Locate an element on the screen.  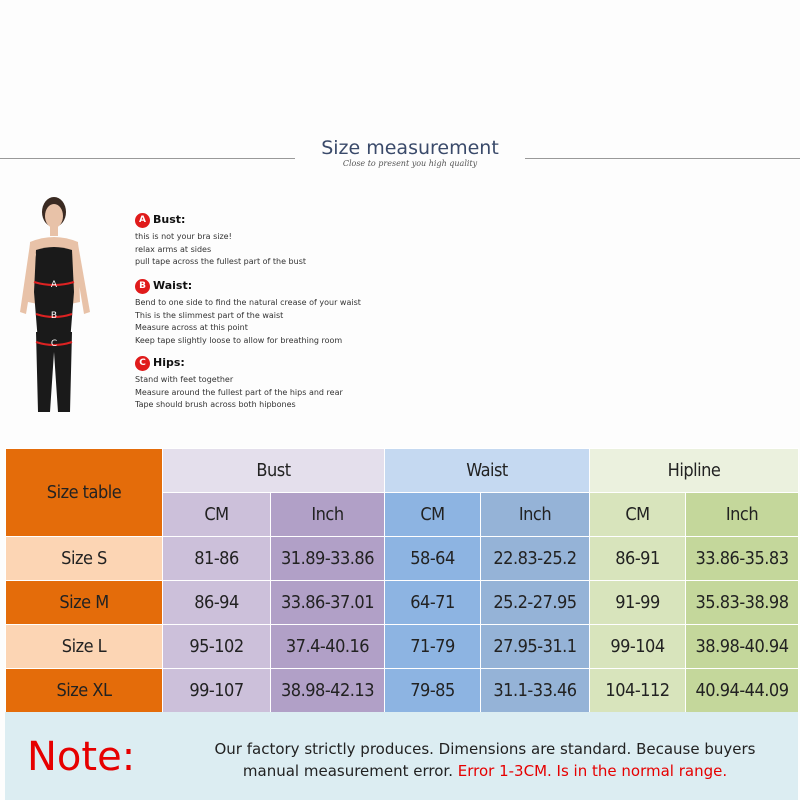
table-cell: 95-102 is located at coordinates (216, 646).